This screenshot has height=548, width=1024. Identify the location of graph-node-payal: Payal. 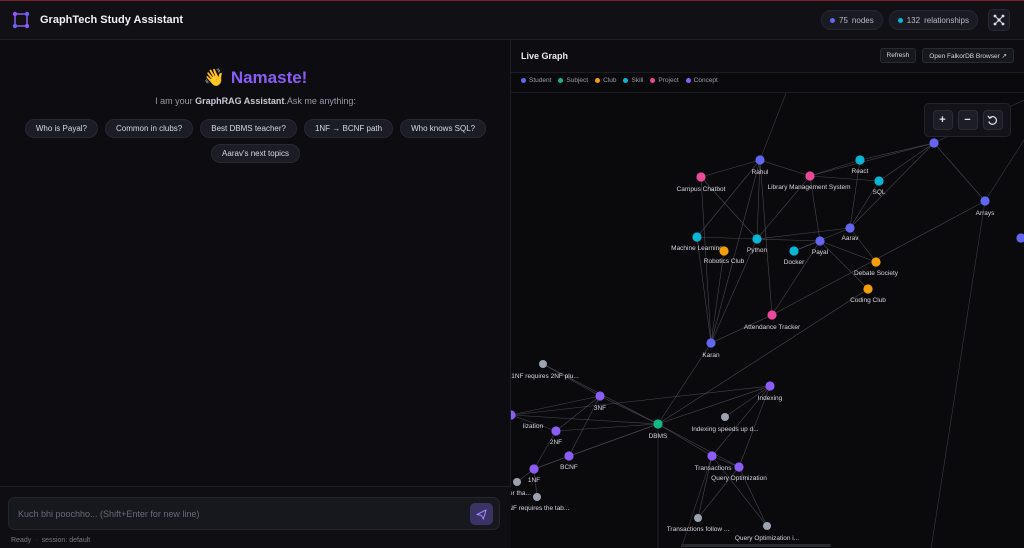
(820, 246).